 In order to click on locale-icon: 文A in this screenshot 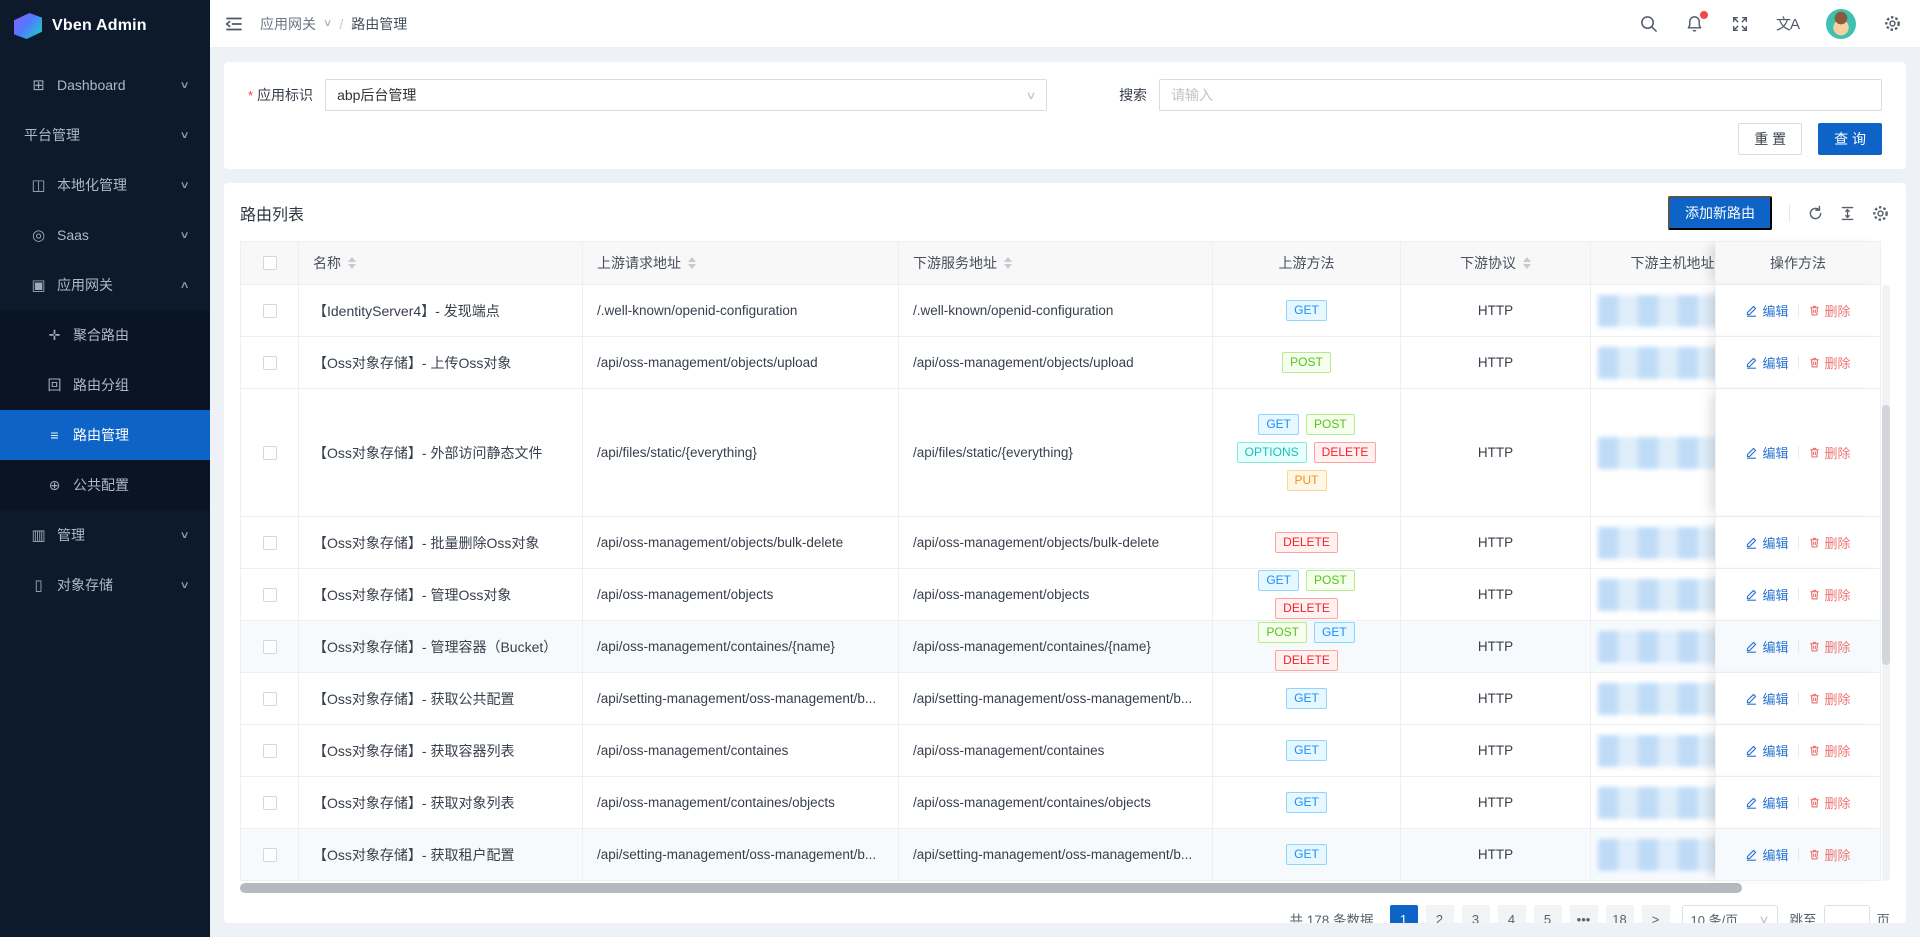, I will do `click(1787, 24)`.